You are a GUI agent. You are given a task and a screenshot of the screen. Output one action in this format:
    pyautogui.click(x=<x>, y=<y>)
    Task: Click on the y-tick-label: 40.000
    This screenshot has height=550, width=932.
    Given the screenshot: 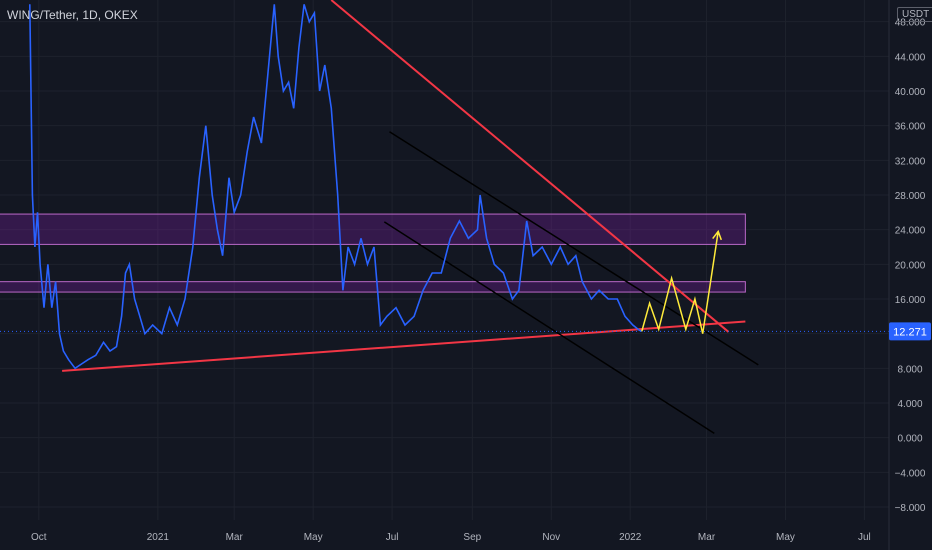 What is the action you would take?
    pyautogui.click(x=910, y=92)
    